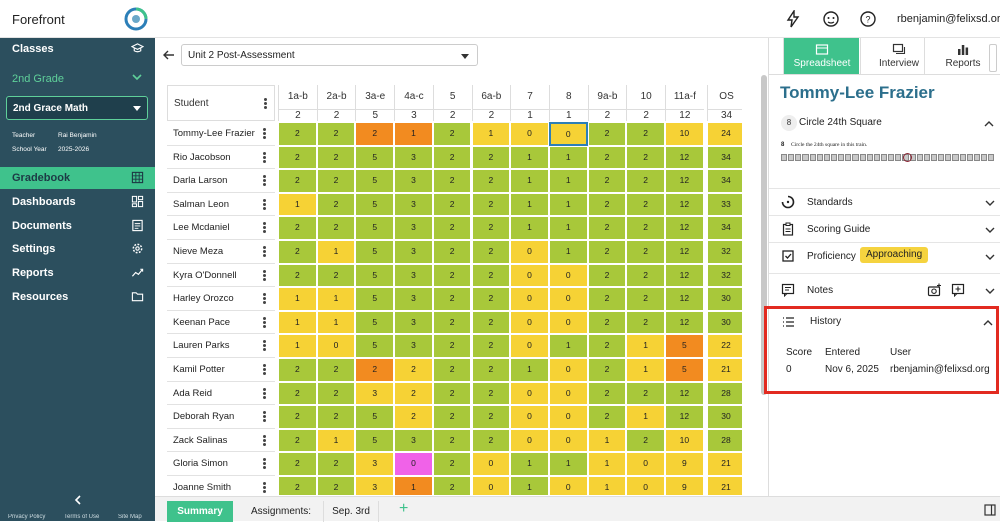  I want to click on tab-summary: Summary, so click(200, 511).